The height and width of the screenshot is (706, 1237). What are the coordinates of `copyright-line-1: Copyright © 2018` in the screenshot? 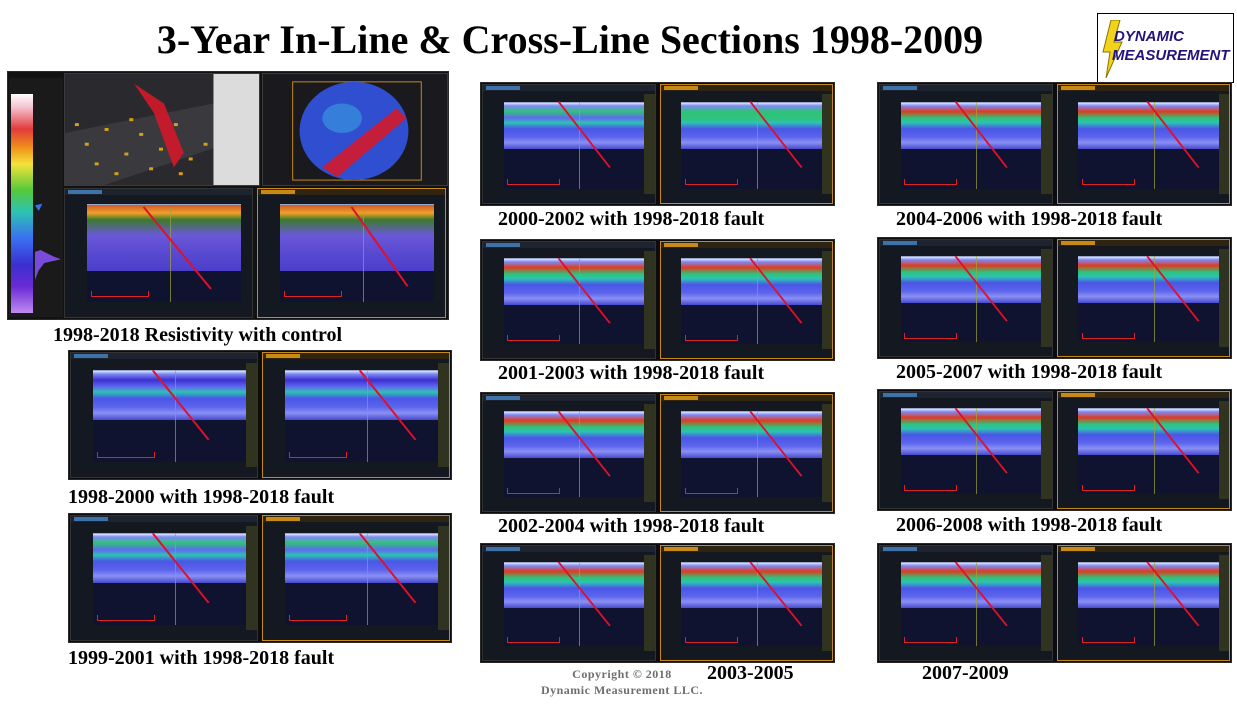 It's located at (622, 674).